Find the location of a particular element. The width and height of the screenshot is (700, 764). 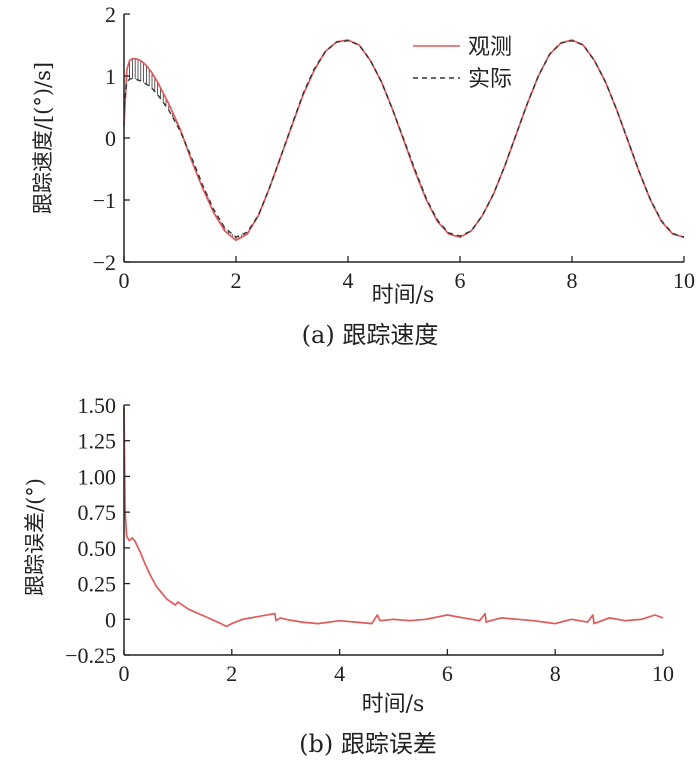

y-tick-label: 1.50 is located at coordinates (97, 405).